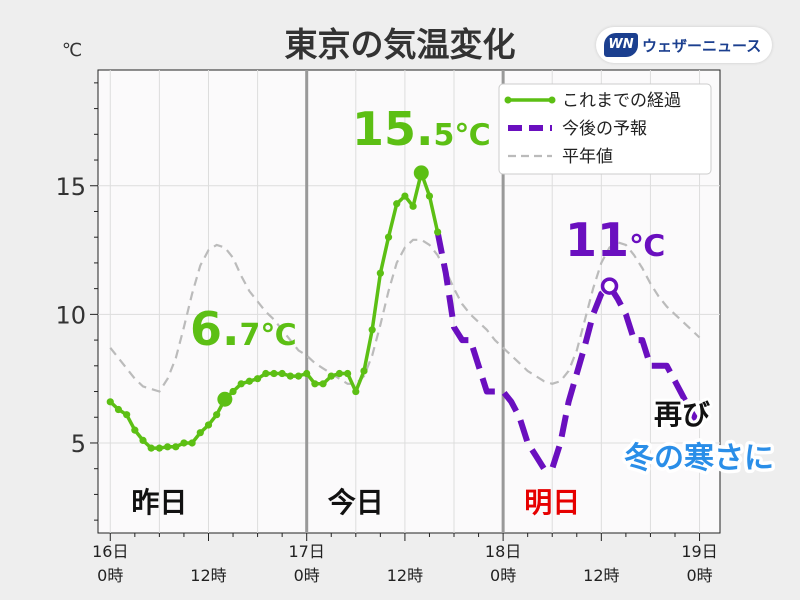 The height and width of the screenshot is (600, 800). What do you see at coordinates (72, 50) in the screenshot?
I see `y-unit-label: ℃` at bounding box center [72, 50].